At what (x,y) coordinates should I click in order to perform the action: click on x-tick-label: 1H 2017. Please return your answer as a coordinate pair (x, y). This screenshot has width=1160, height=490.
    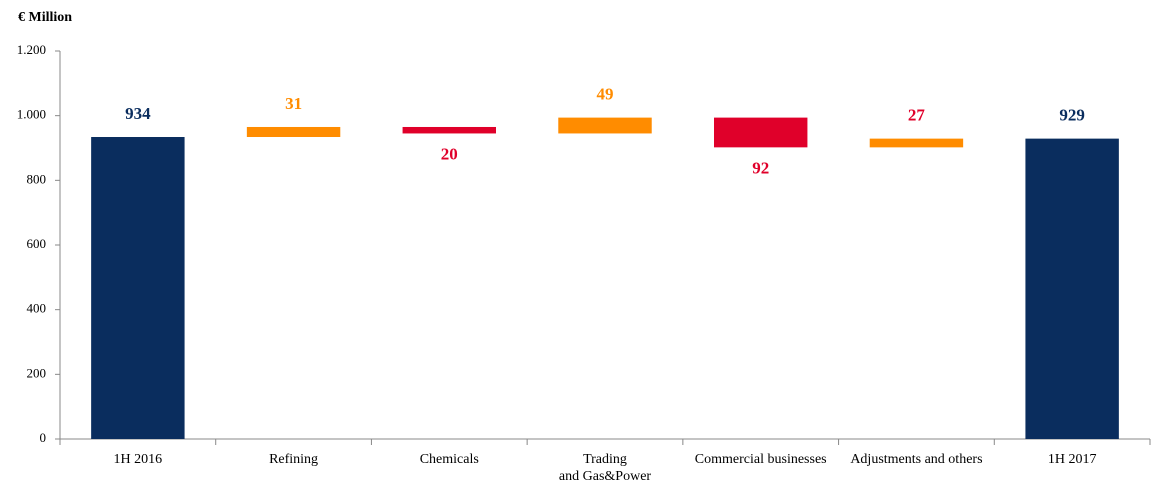
    Looking at the image, I should click on (1072, 459).